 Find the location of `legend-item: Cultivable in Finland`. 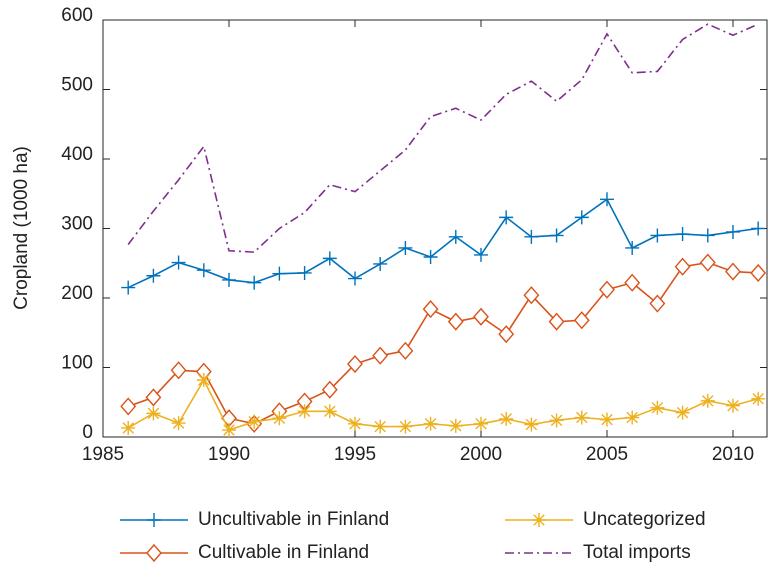

legend-item: Cultivable in Finland is located at coordinates (244, 552).